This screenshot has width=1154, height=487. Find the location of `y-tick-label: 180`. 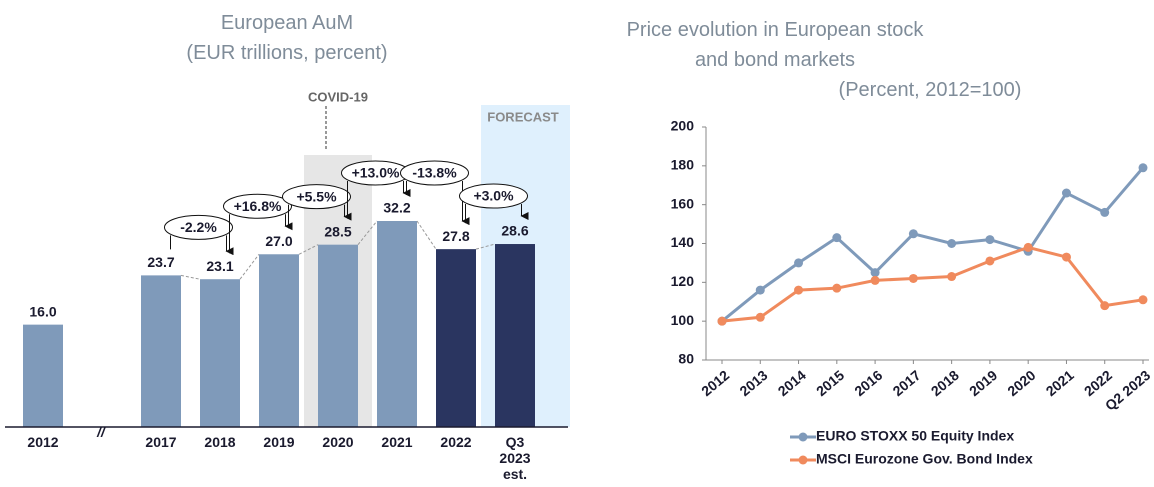

y-tick-label: 180 is located at coordinates (683, 165).